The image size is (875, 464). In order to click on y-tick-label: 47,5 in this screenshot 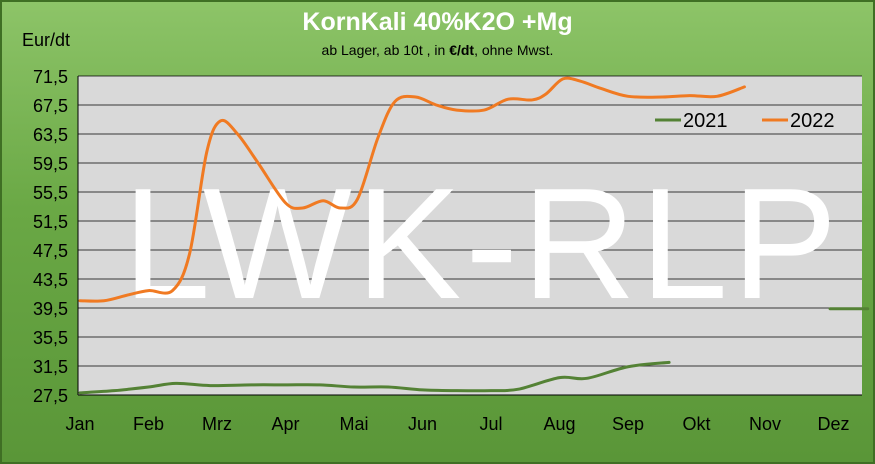, I will do `click(50, 251)`.